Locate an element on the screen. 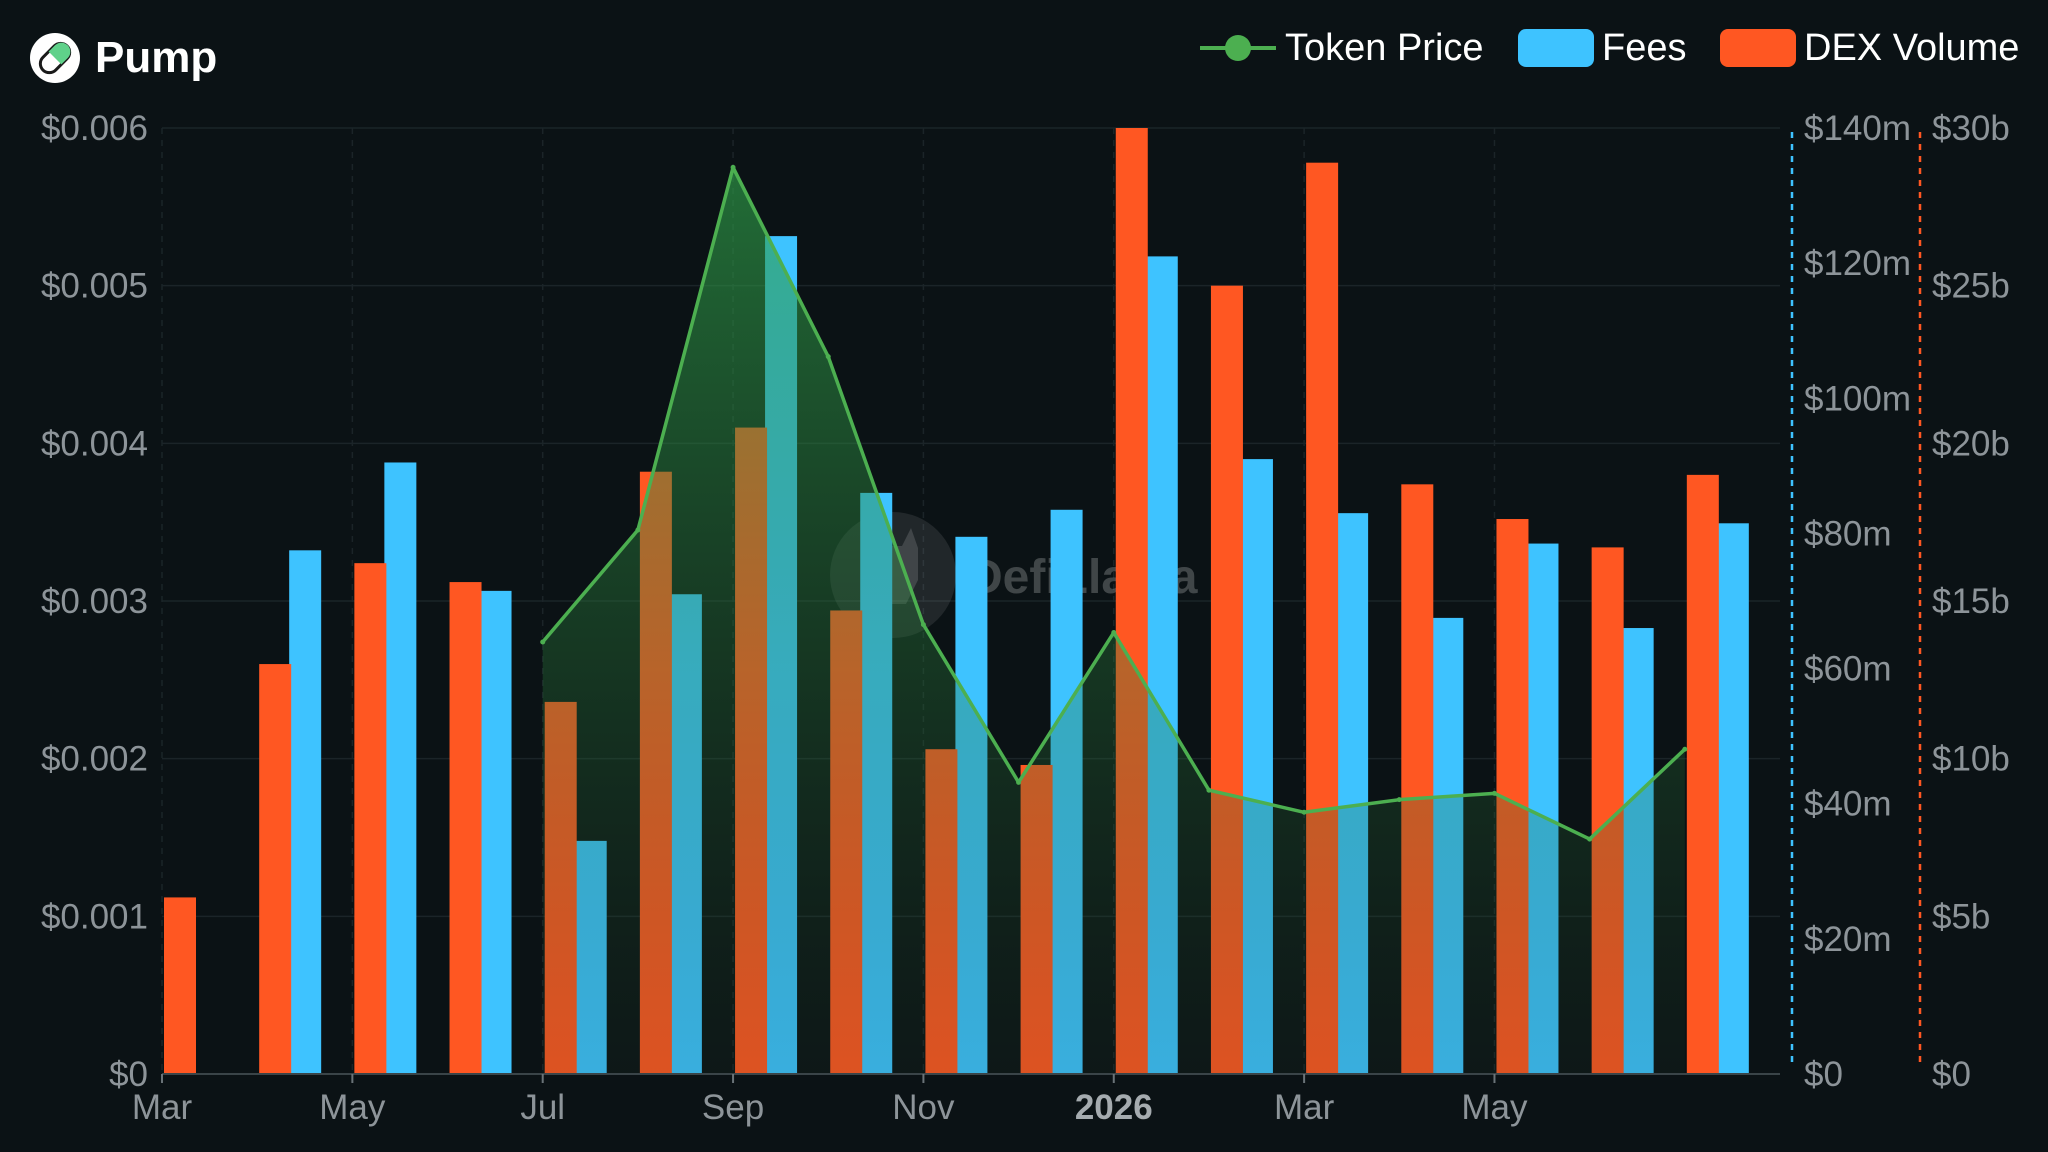  page-title: Pump is located at coordinates (156, 57).